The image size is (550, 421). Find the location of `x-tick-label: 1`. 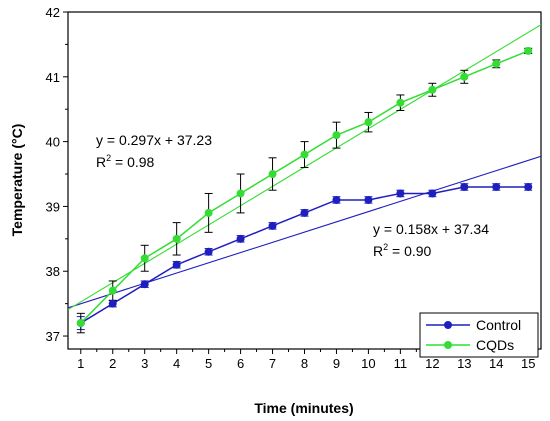

x-tick-label: 1 is located at coordinates (80, 363).